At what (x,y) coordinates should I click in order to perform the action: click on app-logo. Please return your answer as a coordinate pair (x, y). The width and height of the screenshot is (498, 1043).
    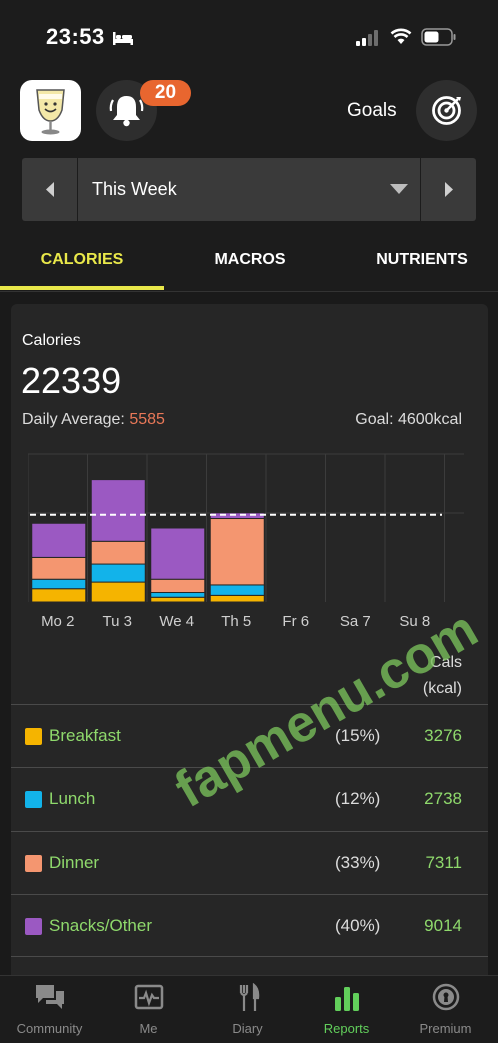
    Looking at the image, I should click on (50, 110).